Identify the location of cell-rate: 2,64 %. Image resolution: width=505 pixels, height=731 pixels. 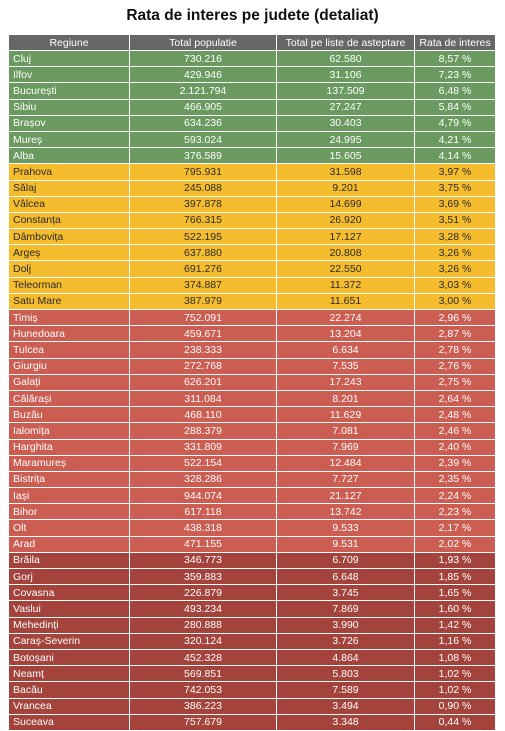
(455, 398).